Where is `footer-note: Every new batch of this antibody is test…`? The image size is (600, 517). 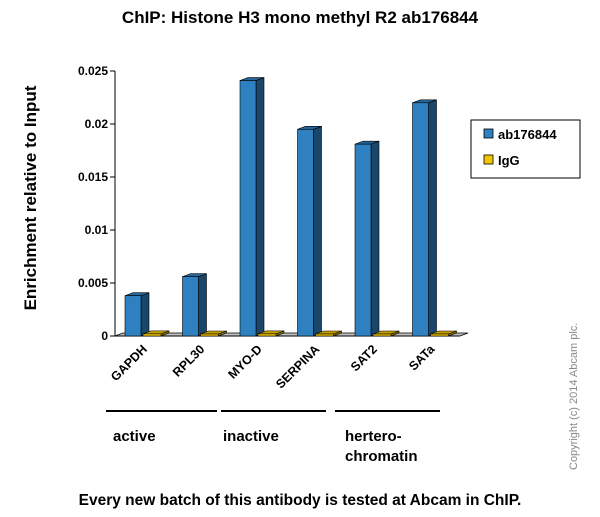 footer-note: Every new batch of this antibody is test… is located at coordinates (300, 500).